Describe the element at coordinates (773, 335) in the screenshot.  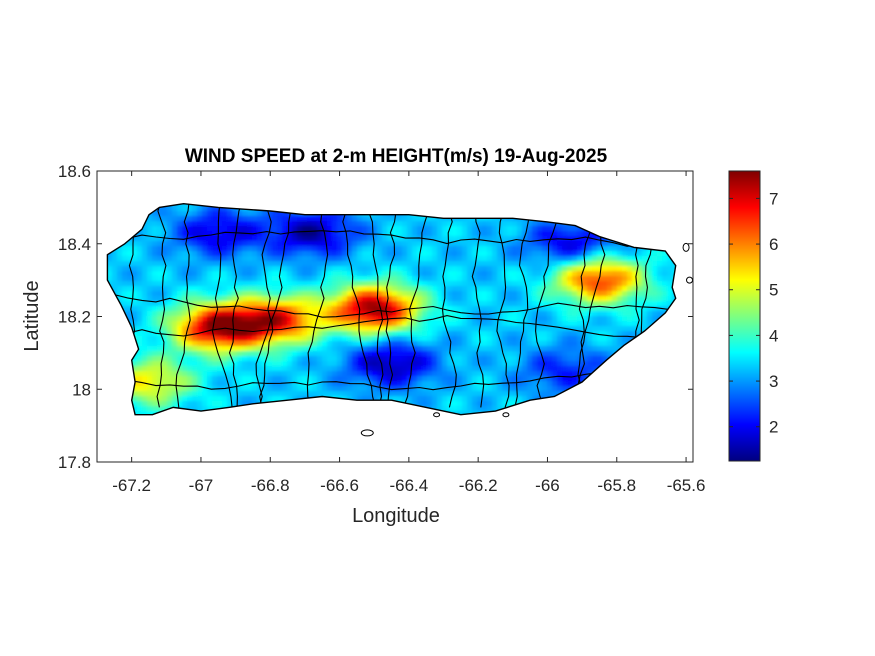
I see `colorbar-tick-label: 4` at that location.